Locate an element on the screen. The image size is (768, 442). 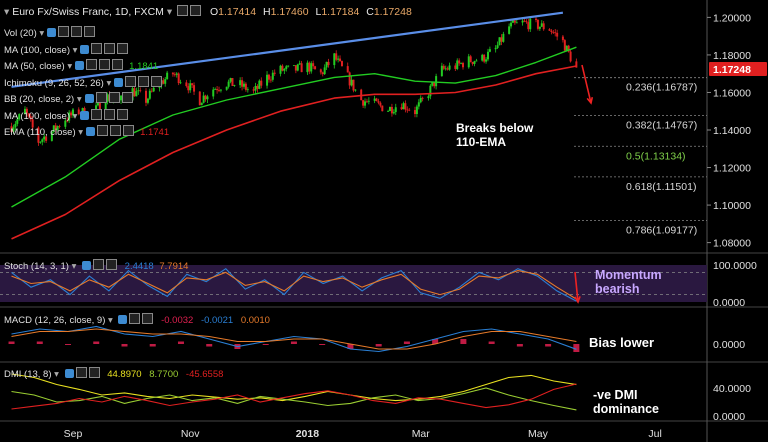
note-line: Momentum is located at coordinates (628, 275).